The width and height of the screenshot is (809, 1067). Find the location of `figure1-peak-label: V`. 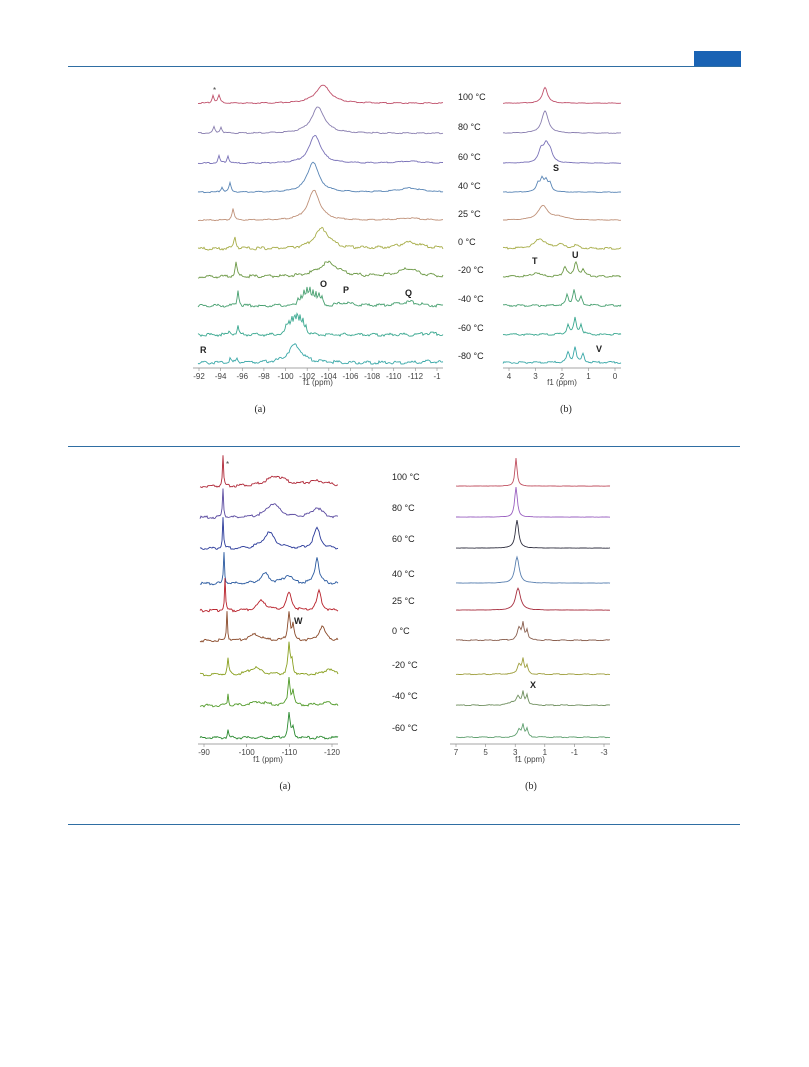

figure1-peak-label: V is located at coordinates (599, 349).